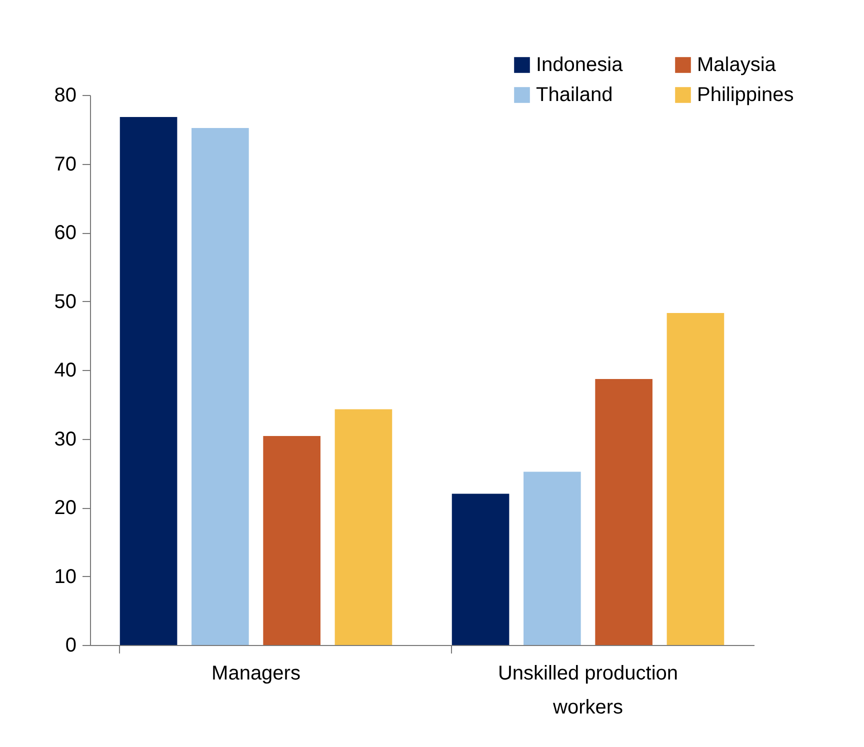 The image size is (864, 747). Describe the element at coordinates (65, 301) in the screenshot. I see `y-tick-label: 50` at that location.